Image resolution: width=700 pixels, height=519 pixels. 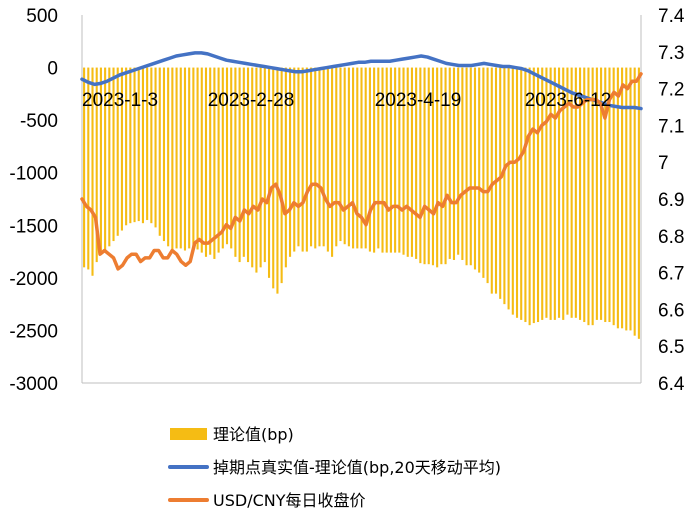 What do you see at coordinates (671, 274) in the screenshot?
I see `right-tick-label: 6.7` at bounding box center [671, 274].